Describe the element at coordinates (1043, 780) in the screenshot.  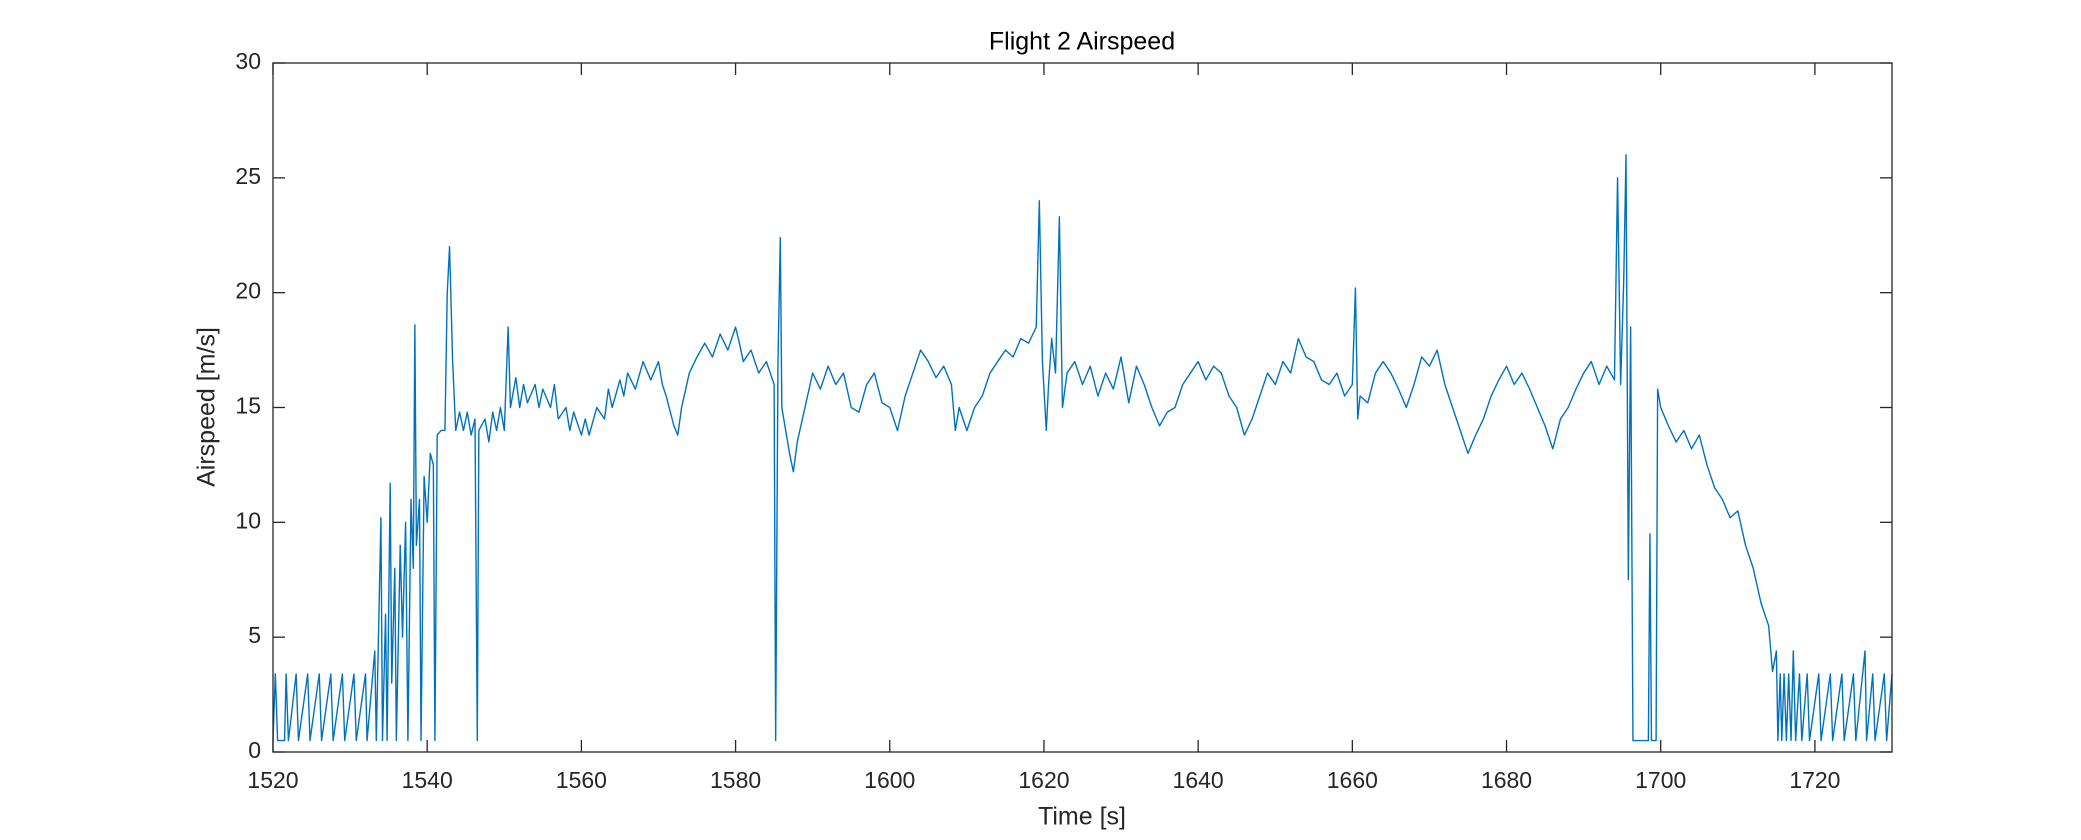
I see `x-tick-label: 1620` at that location.